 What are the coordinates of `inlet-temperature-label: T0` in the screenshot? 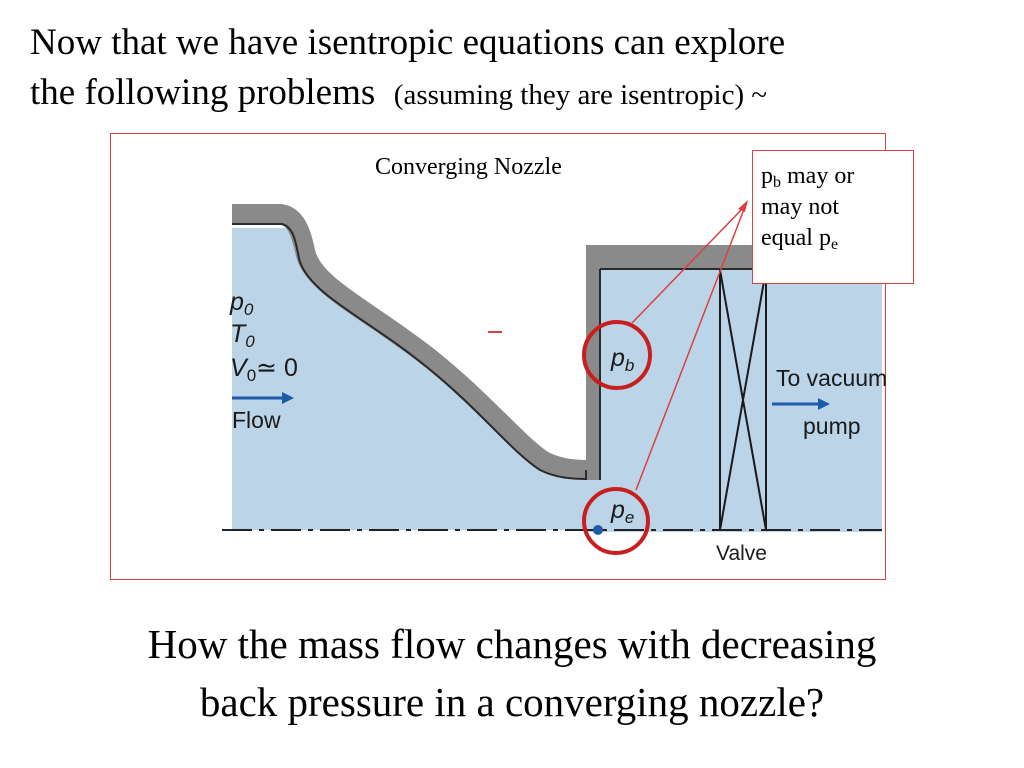 It's located at (242, 335).